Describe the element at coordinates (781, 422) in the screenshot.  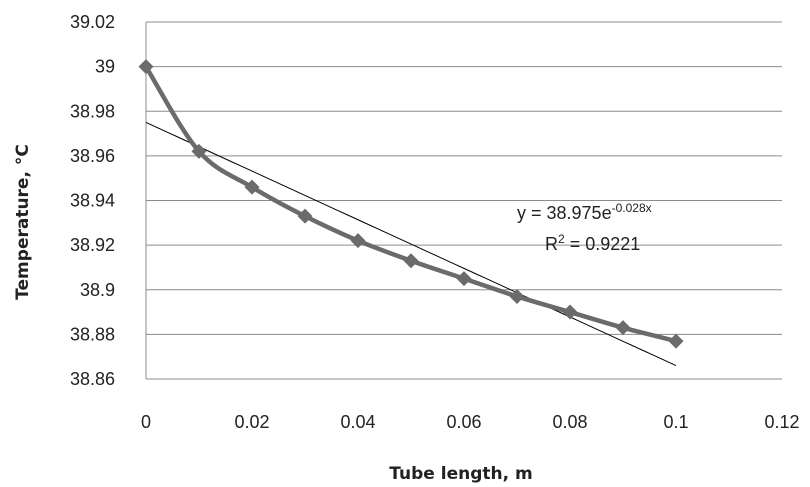
I see `x-tick-label: 0.12` at that location.